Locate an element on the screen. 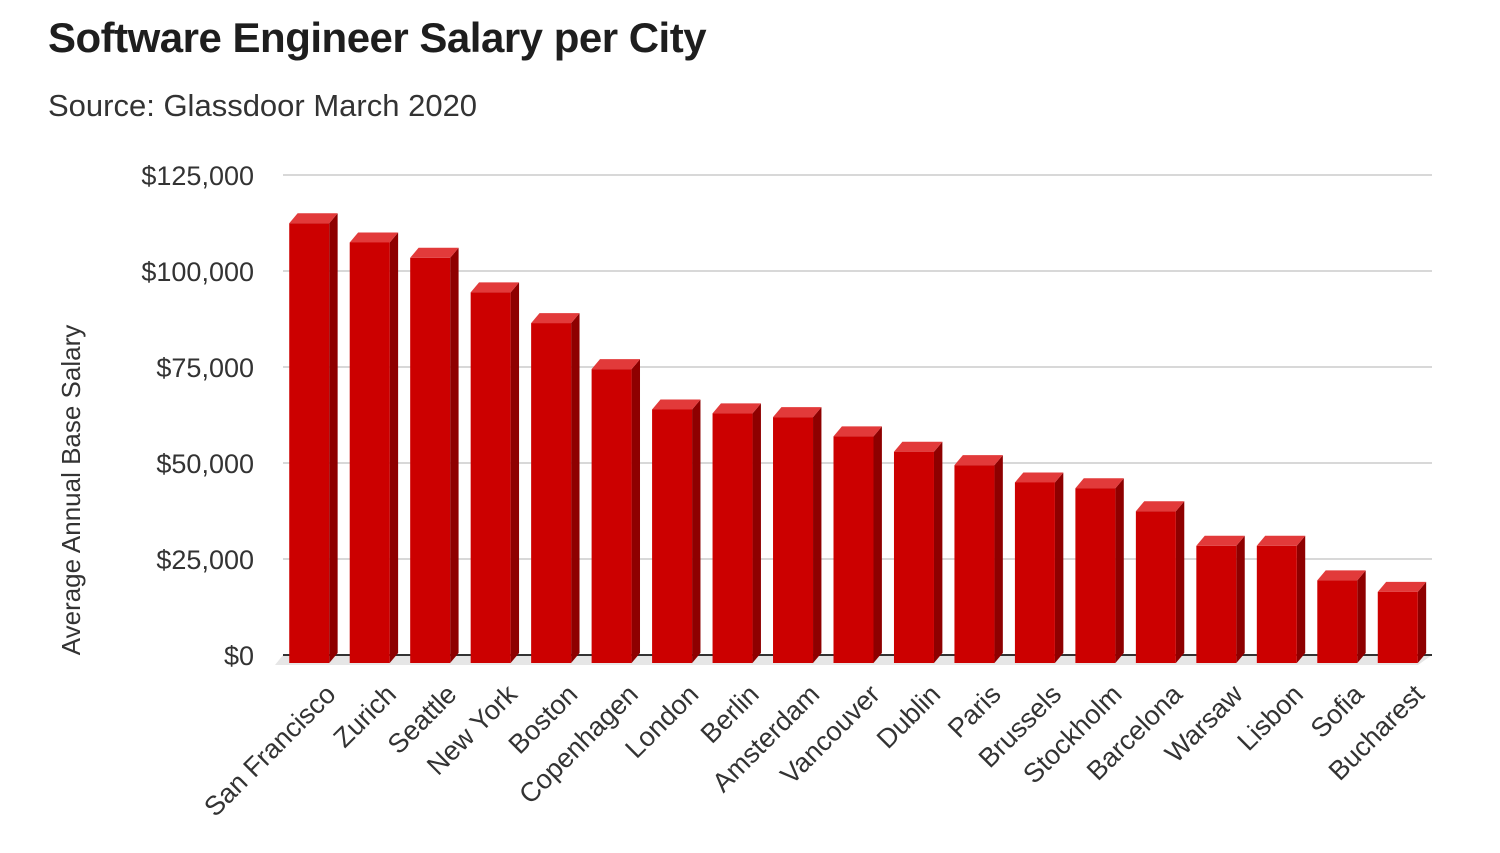  y-tick-label: $25,000 is located at coordinates (205, 560).